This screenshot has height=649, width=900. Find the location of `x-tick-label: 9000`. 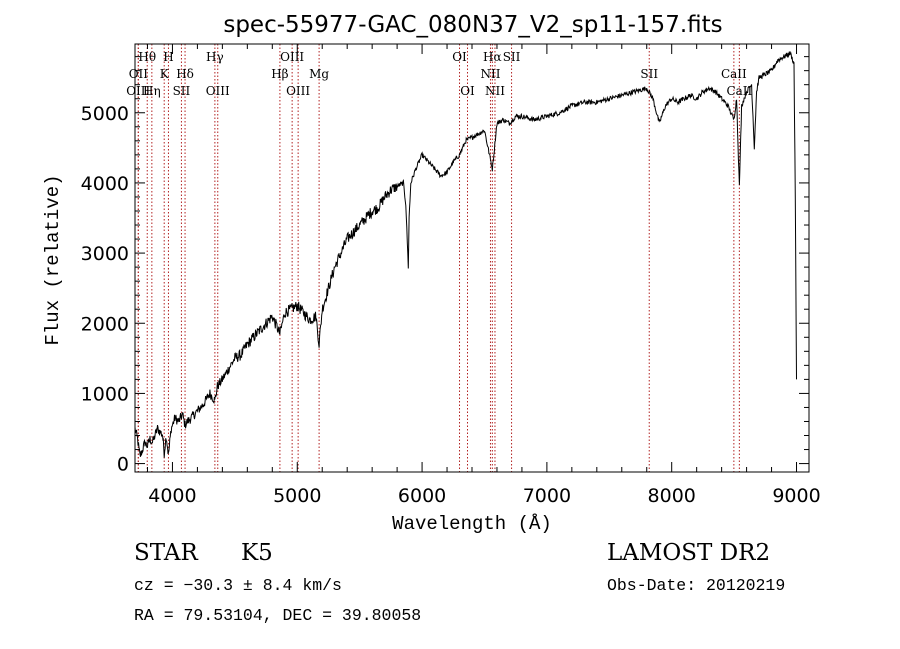

x-tick-label: 9000 is located at coordinates (796, 496).